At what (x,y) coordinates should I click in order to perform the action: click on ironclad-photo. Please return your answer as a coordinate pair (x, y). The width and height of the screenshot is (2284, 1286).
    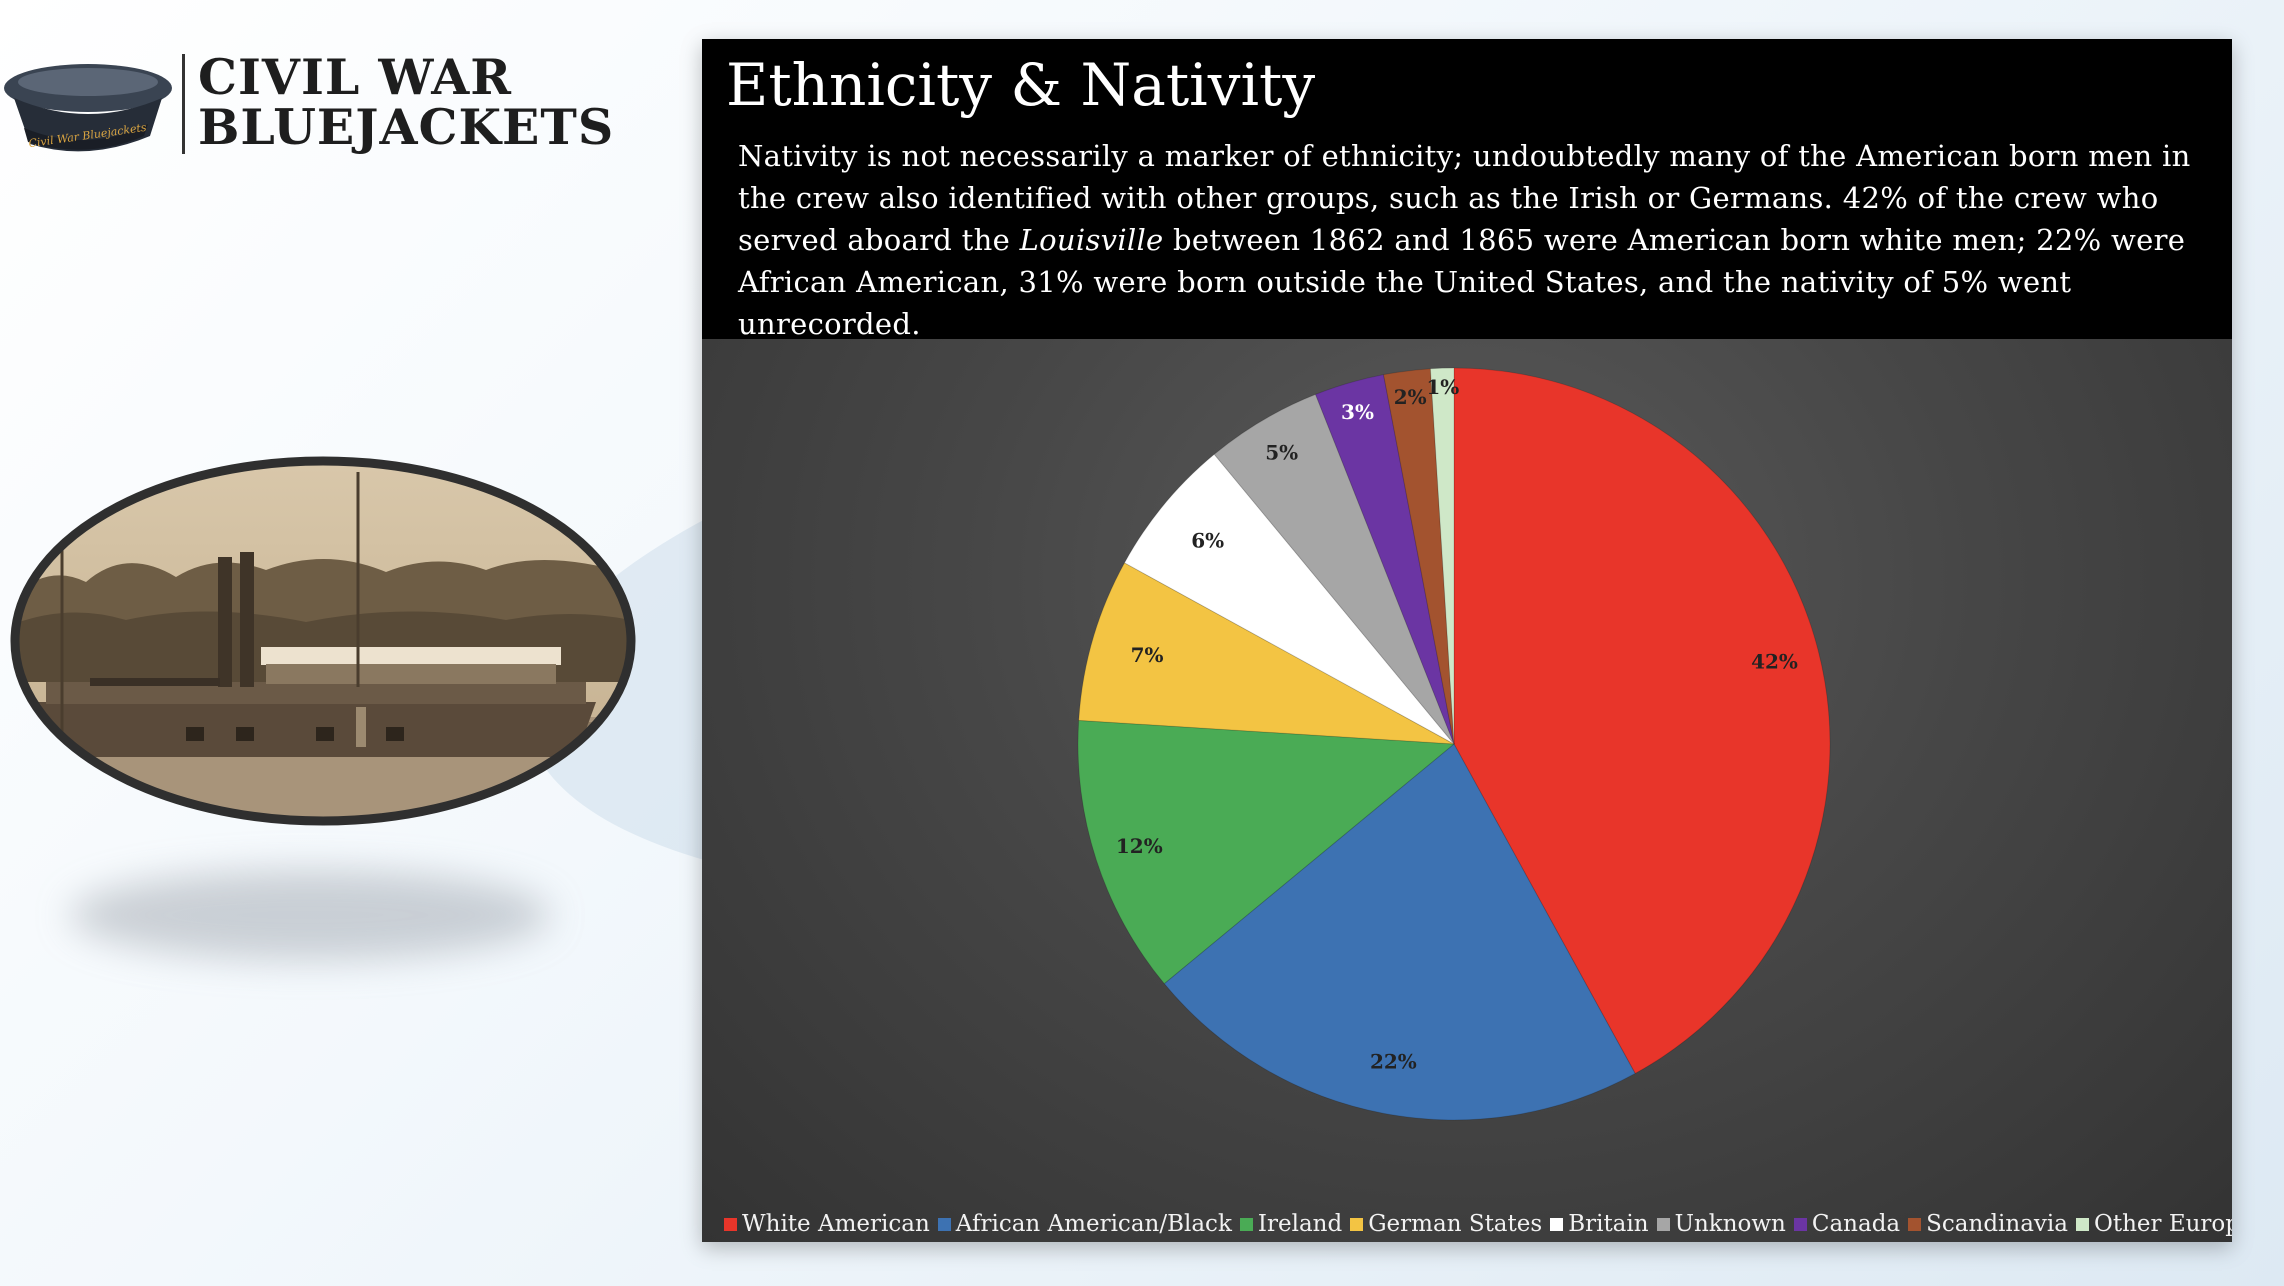
    Looking at the image, I should click on (323, 641).